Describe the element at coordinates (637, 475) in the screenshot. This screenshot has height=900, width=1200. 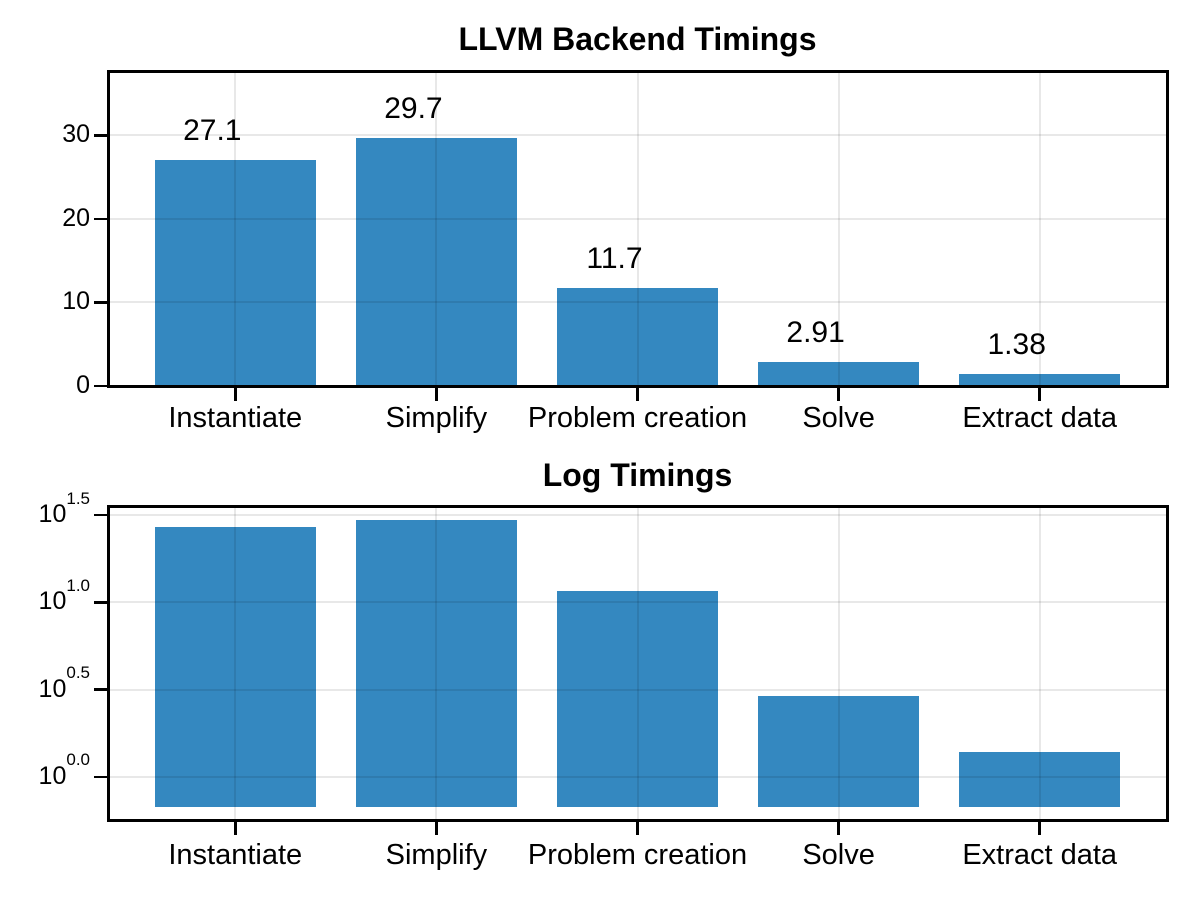
I see `chart-title: Log Timings` at that location.